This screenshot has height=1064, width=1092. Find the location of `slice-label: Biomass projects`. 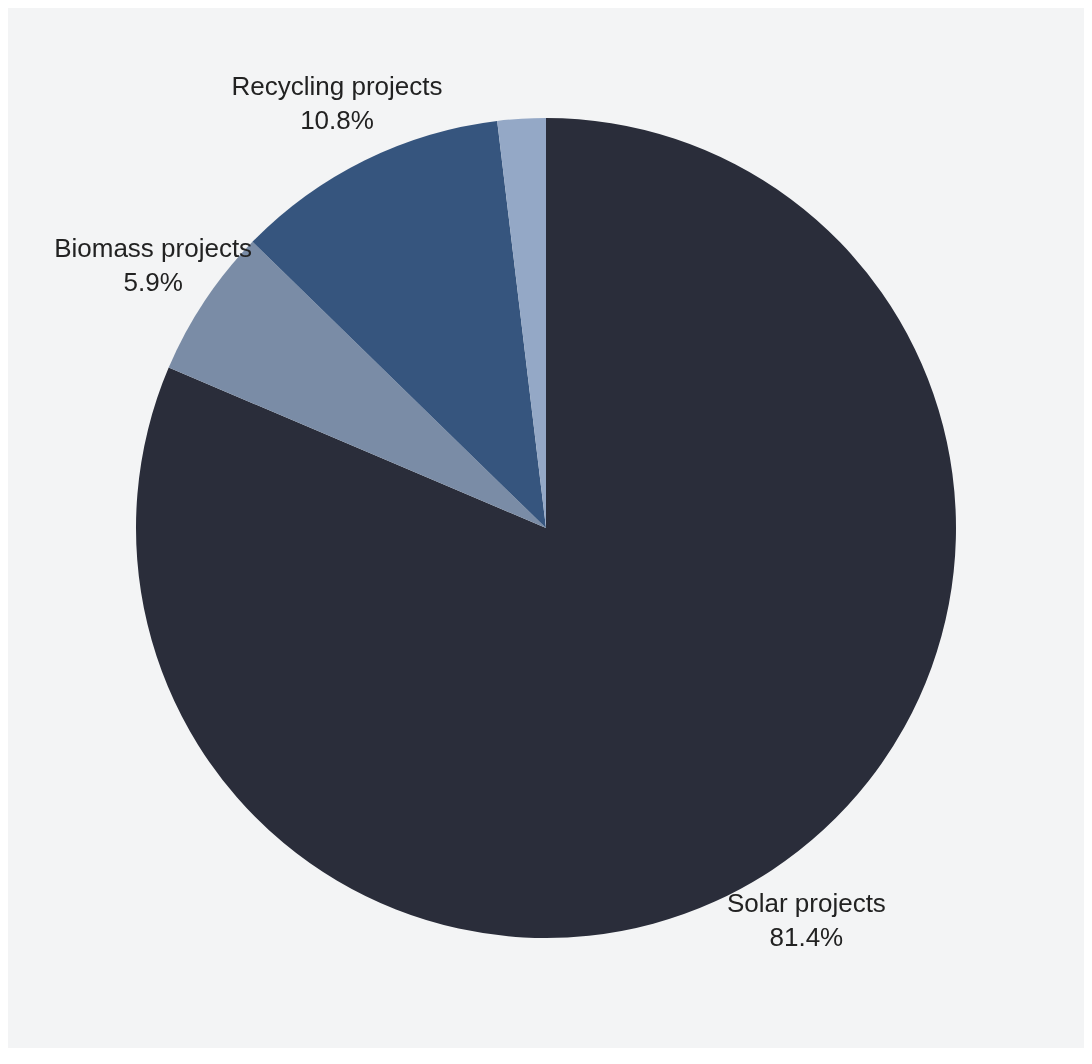

slice-label: Biomass projects is located at coordinates (153, 247).